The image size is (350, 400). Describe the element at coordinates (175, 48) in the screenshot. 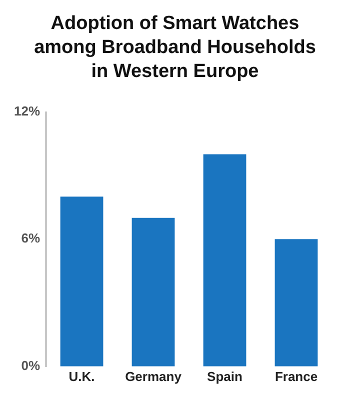

I see `chart-title: Adoption of Smart Watches among Broadband Households in Western Europe` at that location.